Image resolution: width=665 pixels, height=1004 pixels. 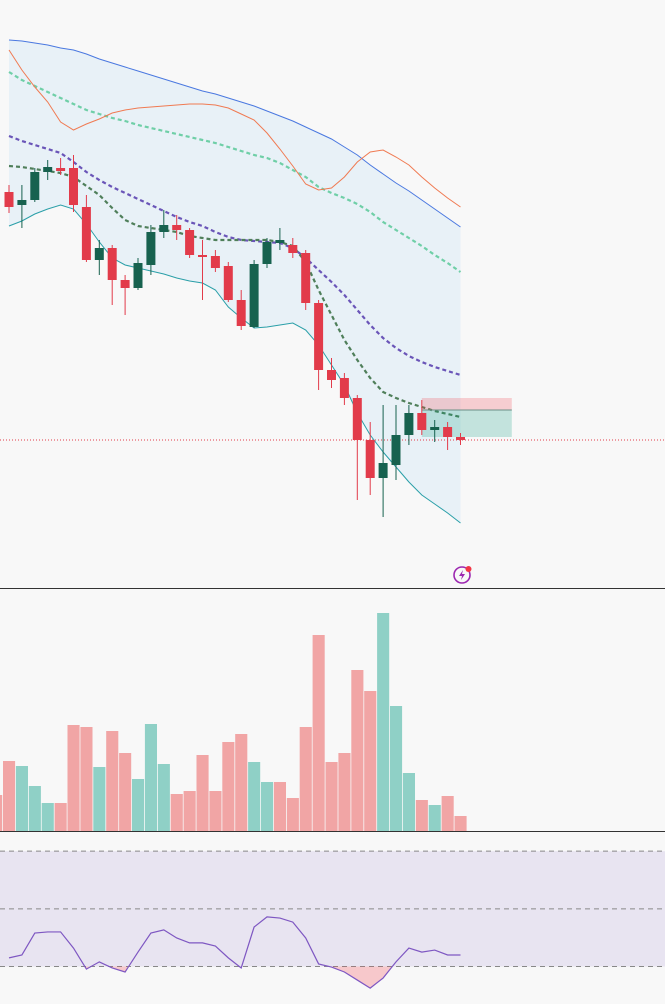 What do you see at coordinates (466, 404) in the screenshot?
I see `position-stop` at bounding box center [466, 404].